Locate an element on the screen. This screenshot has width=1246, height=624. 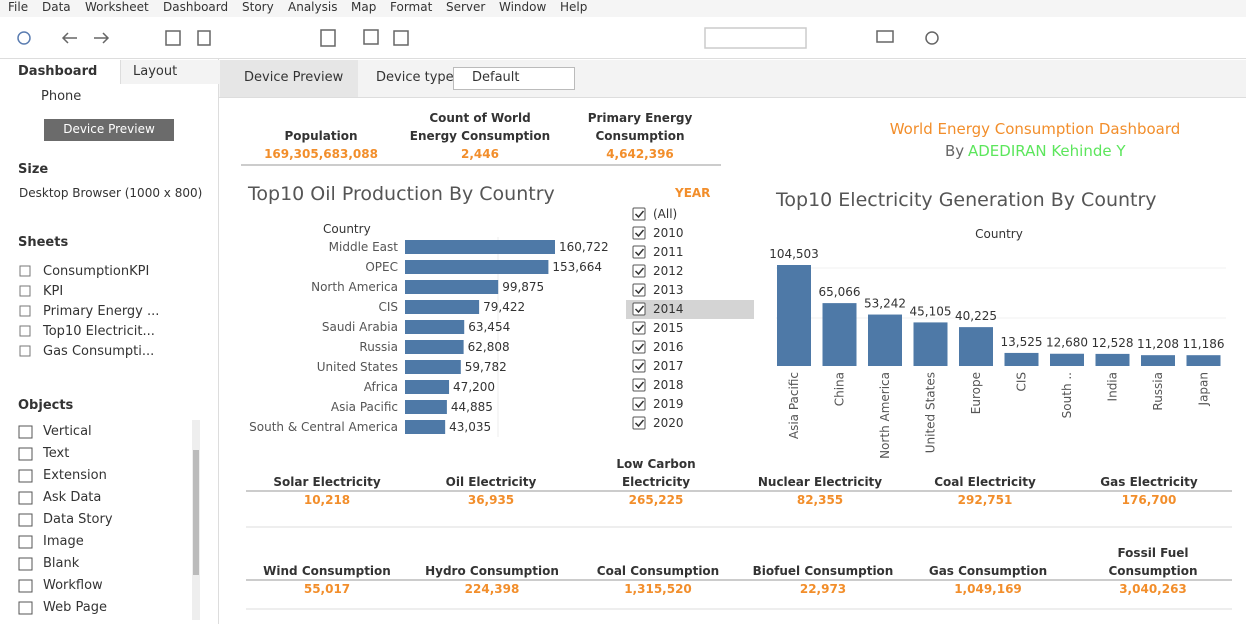
menu-item: Window is located at coordinates (523, 7).